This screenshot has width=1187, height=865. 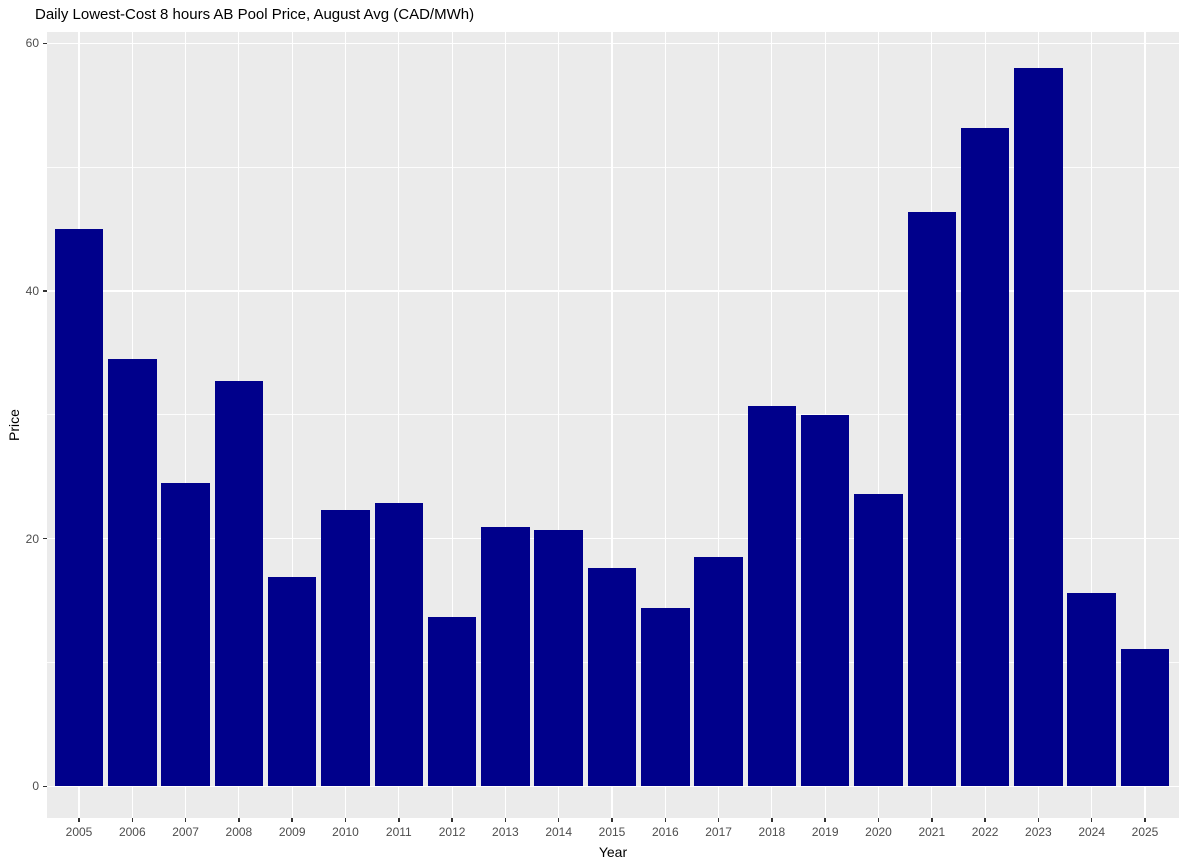 I want to click on bar-2022, so click(x=985, y=457).